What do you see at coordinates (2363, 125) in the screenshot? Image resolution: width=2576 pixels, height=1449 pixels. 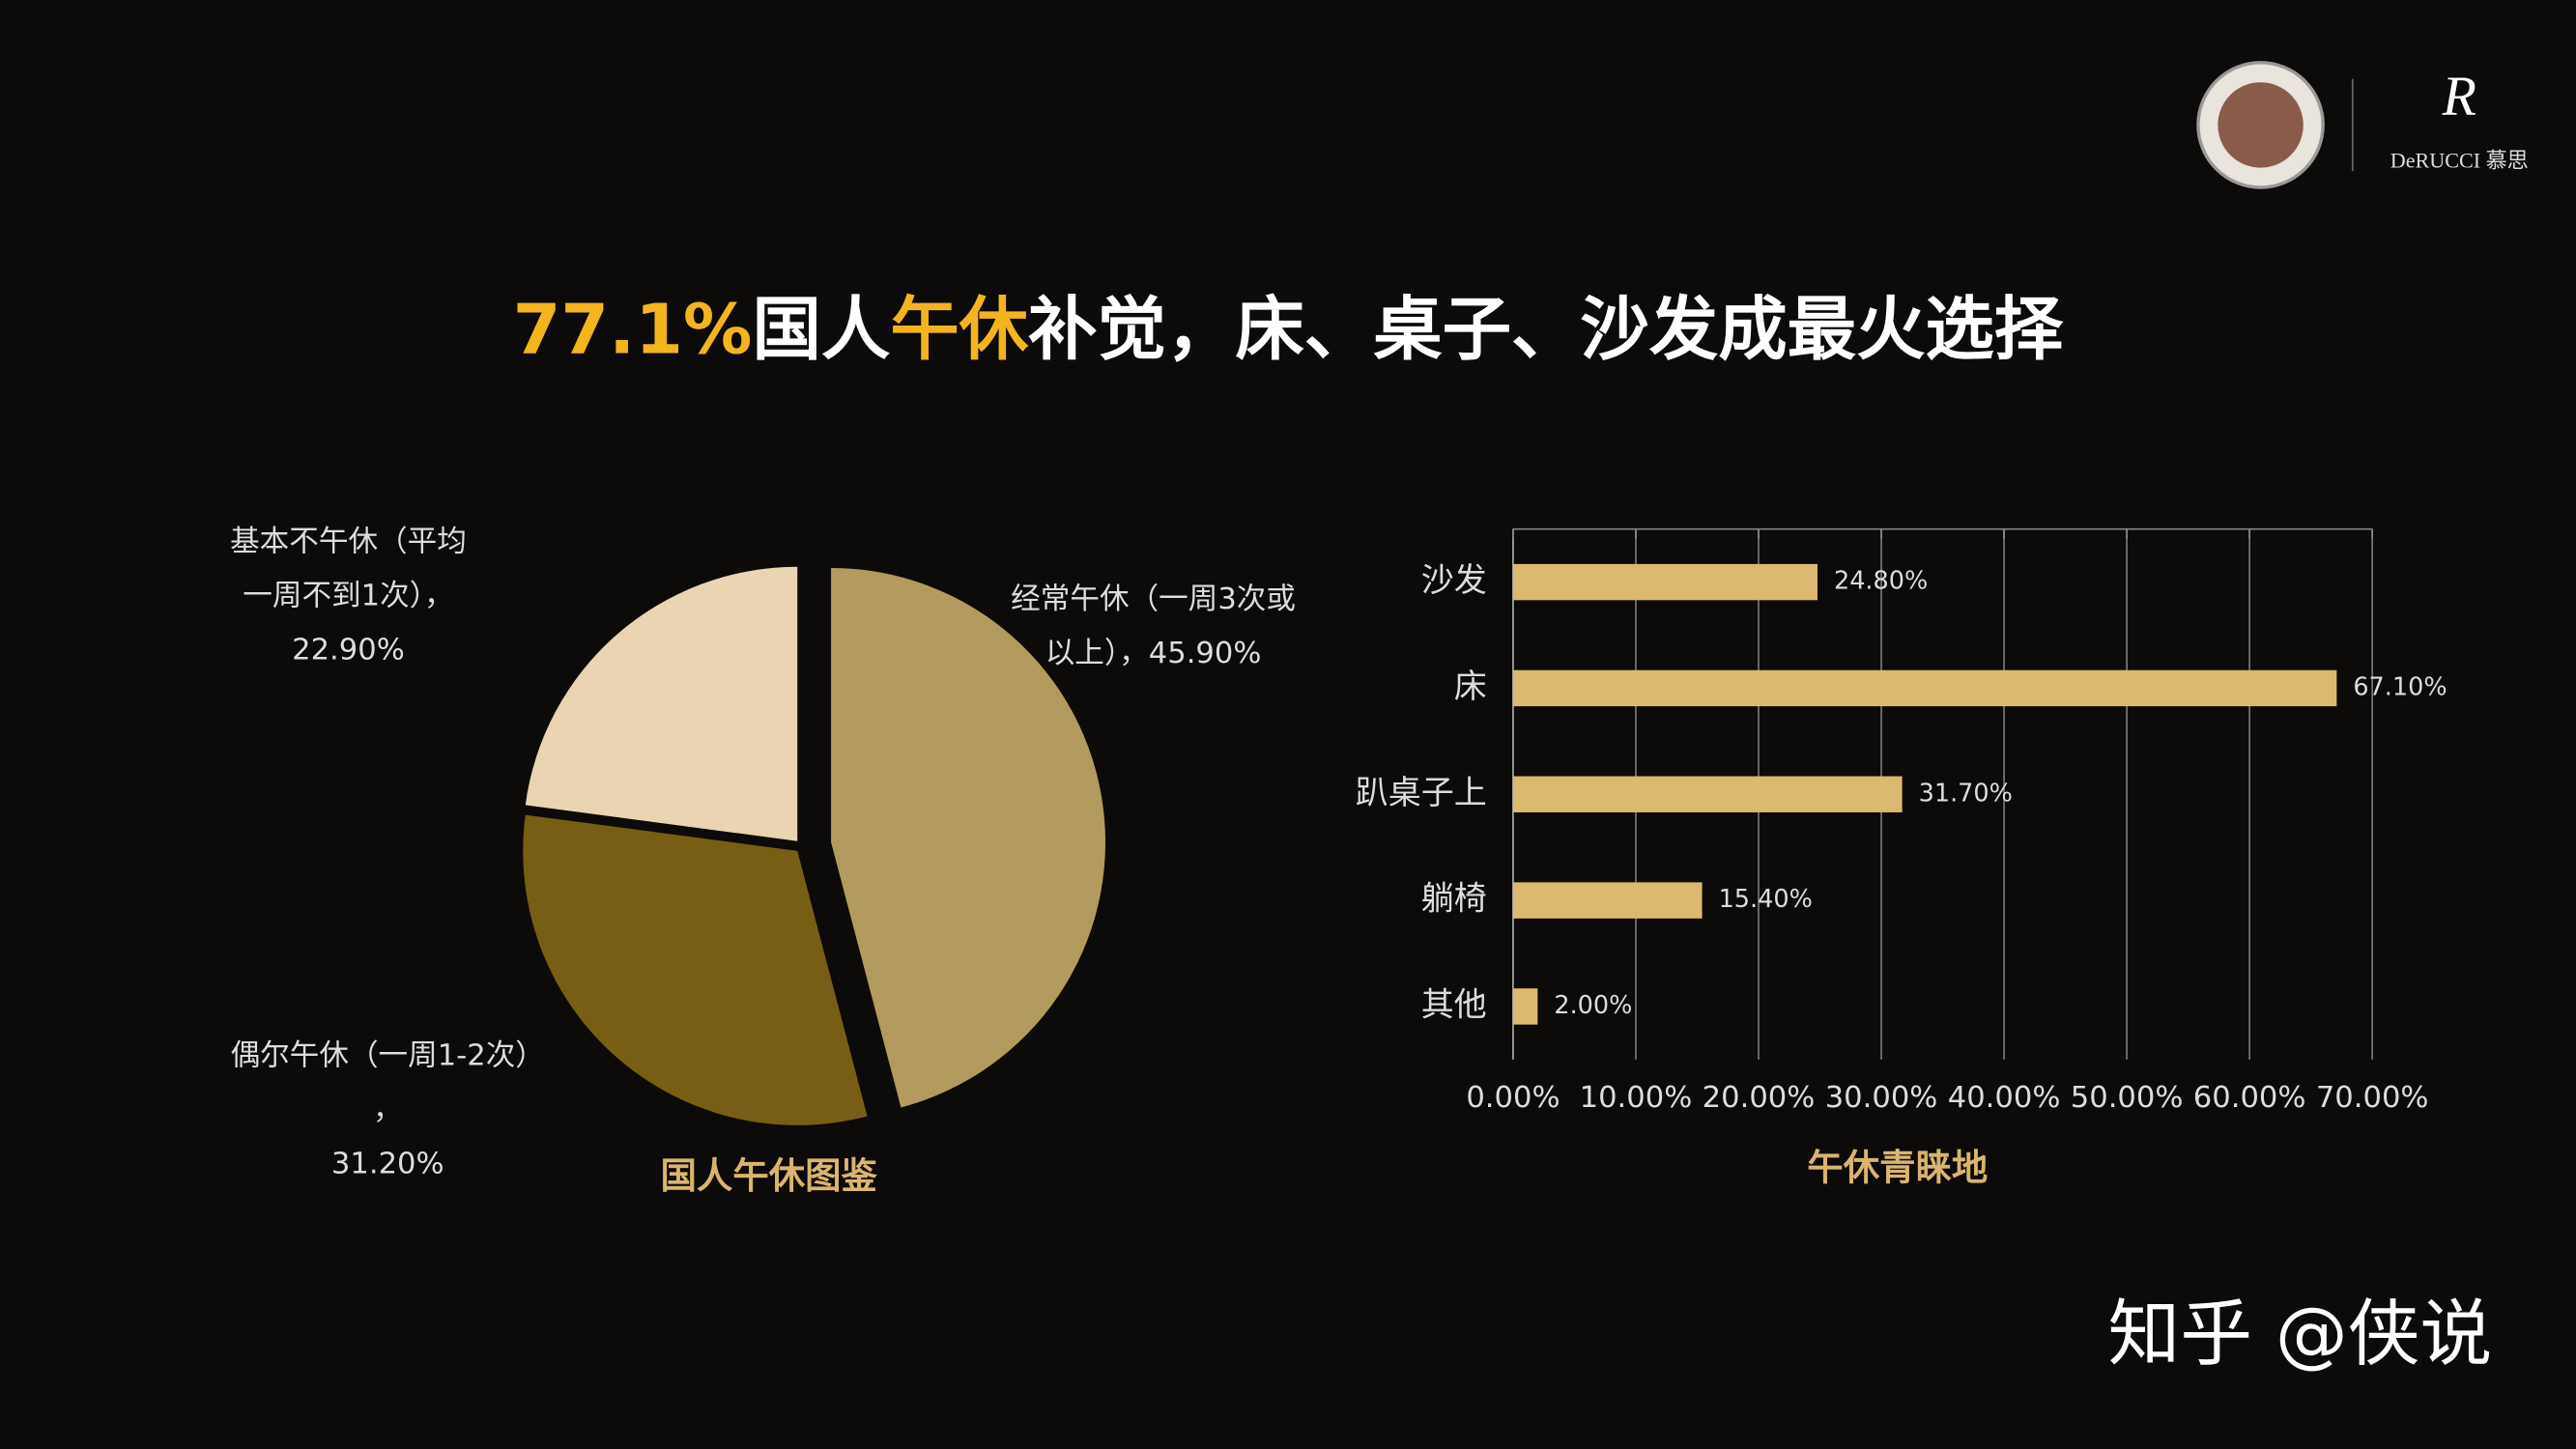 I see `logo: R DeRUCCI 慕思` at bounding box center [2363, 125].